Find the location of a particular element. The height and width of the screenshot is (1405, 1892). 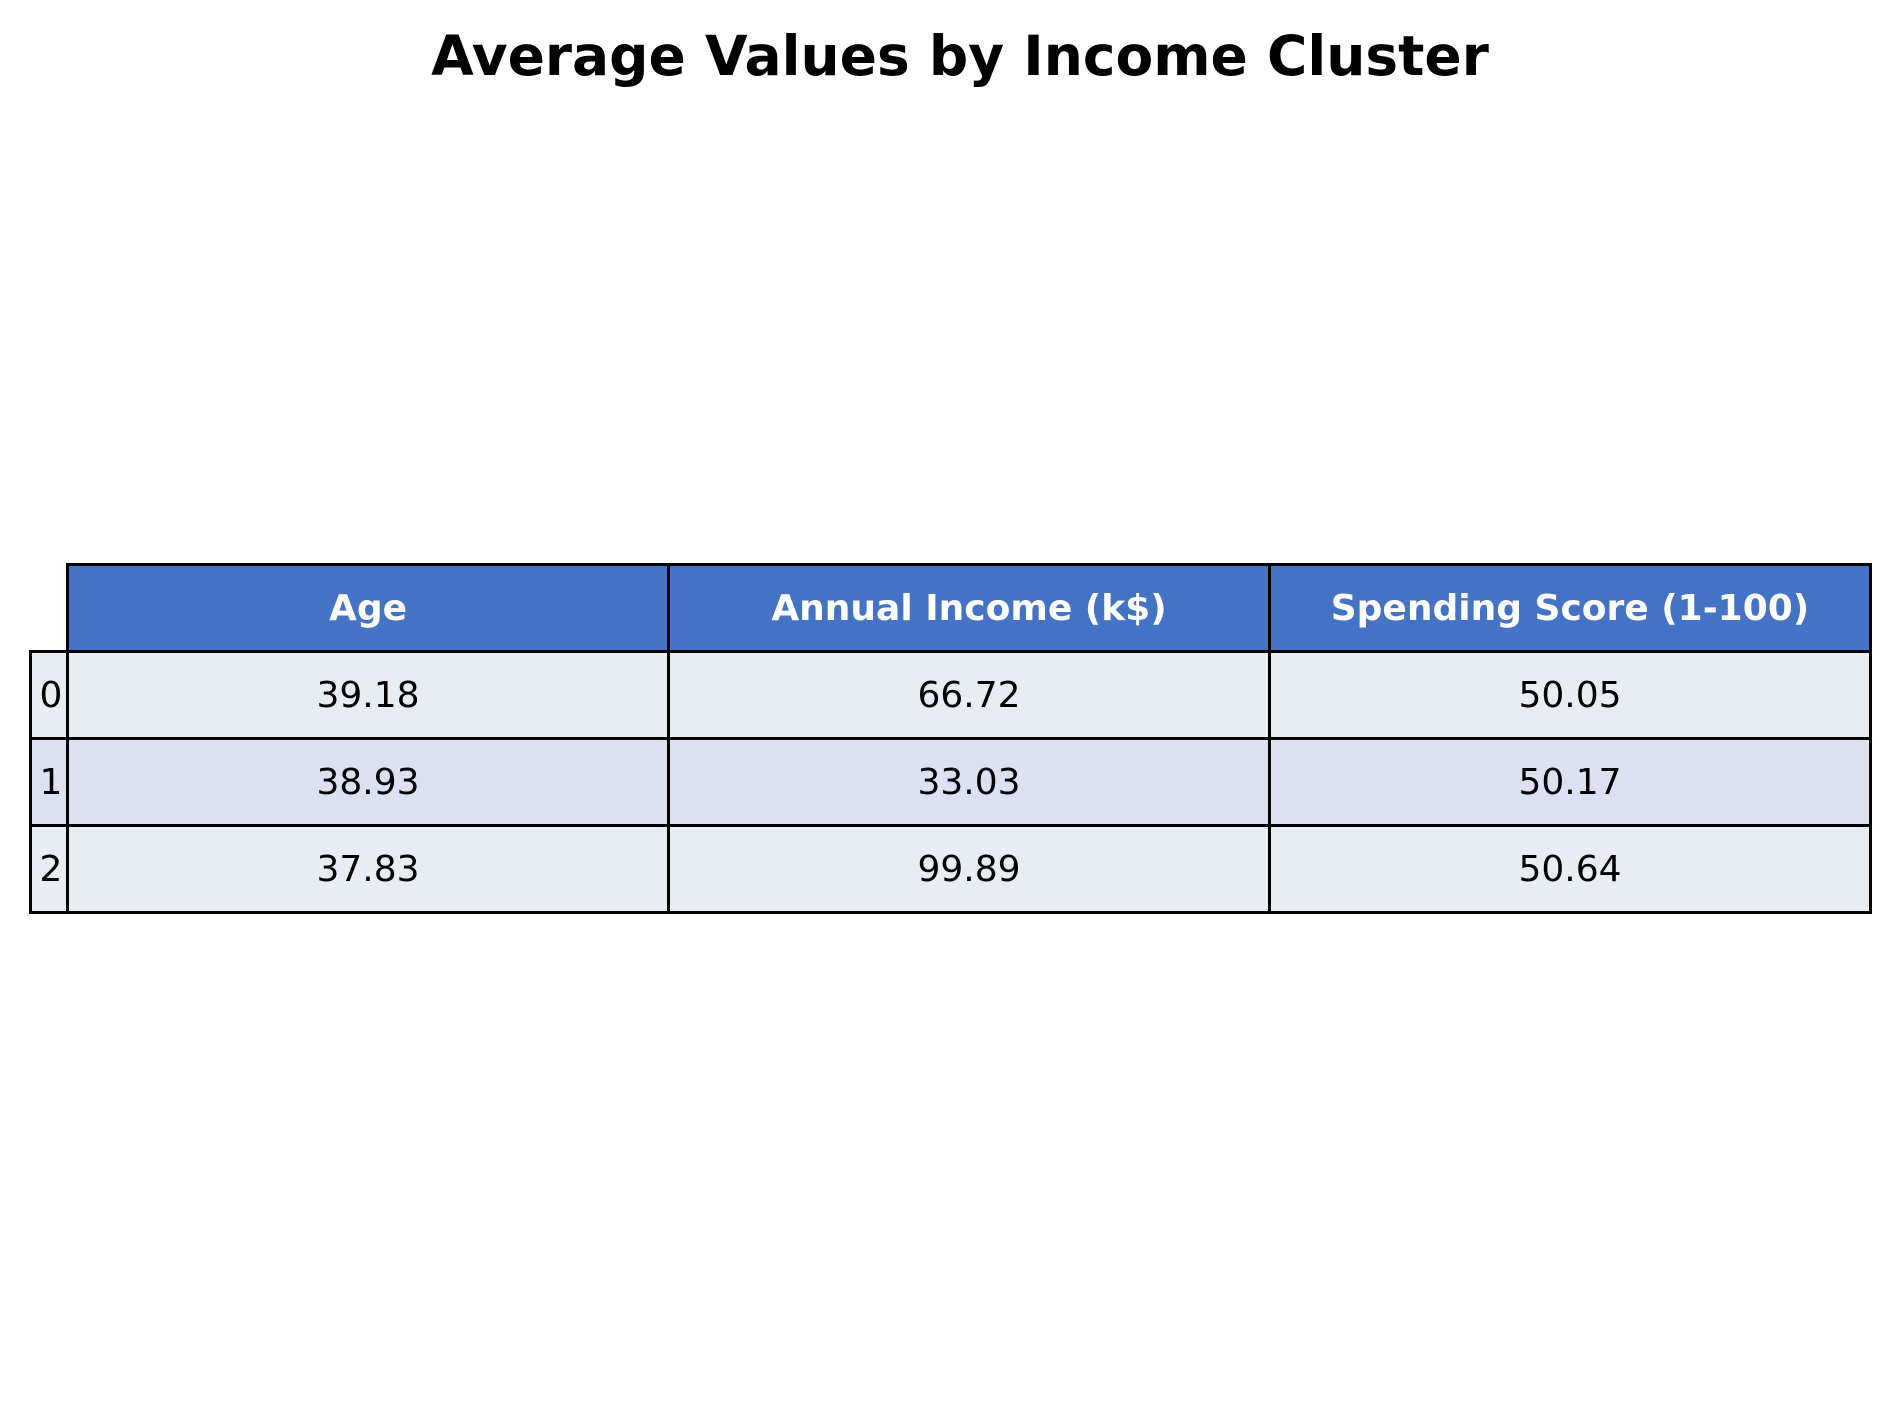

column-header-annual-income: Annual Income (k$) is located at coordinates (969, 608).